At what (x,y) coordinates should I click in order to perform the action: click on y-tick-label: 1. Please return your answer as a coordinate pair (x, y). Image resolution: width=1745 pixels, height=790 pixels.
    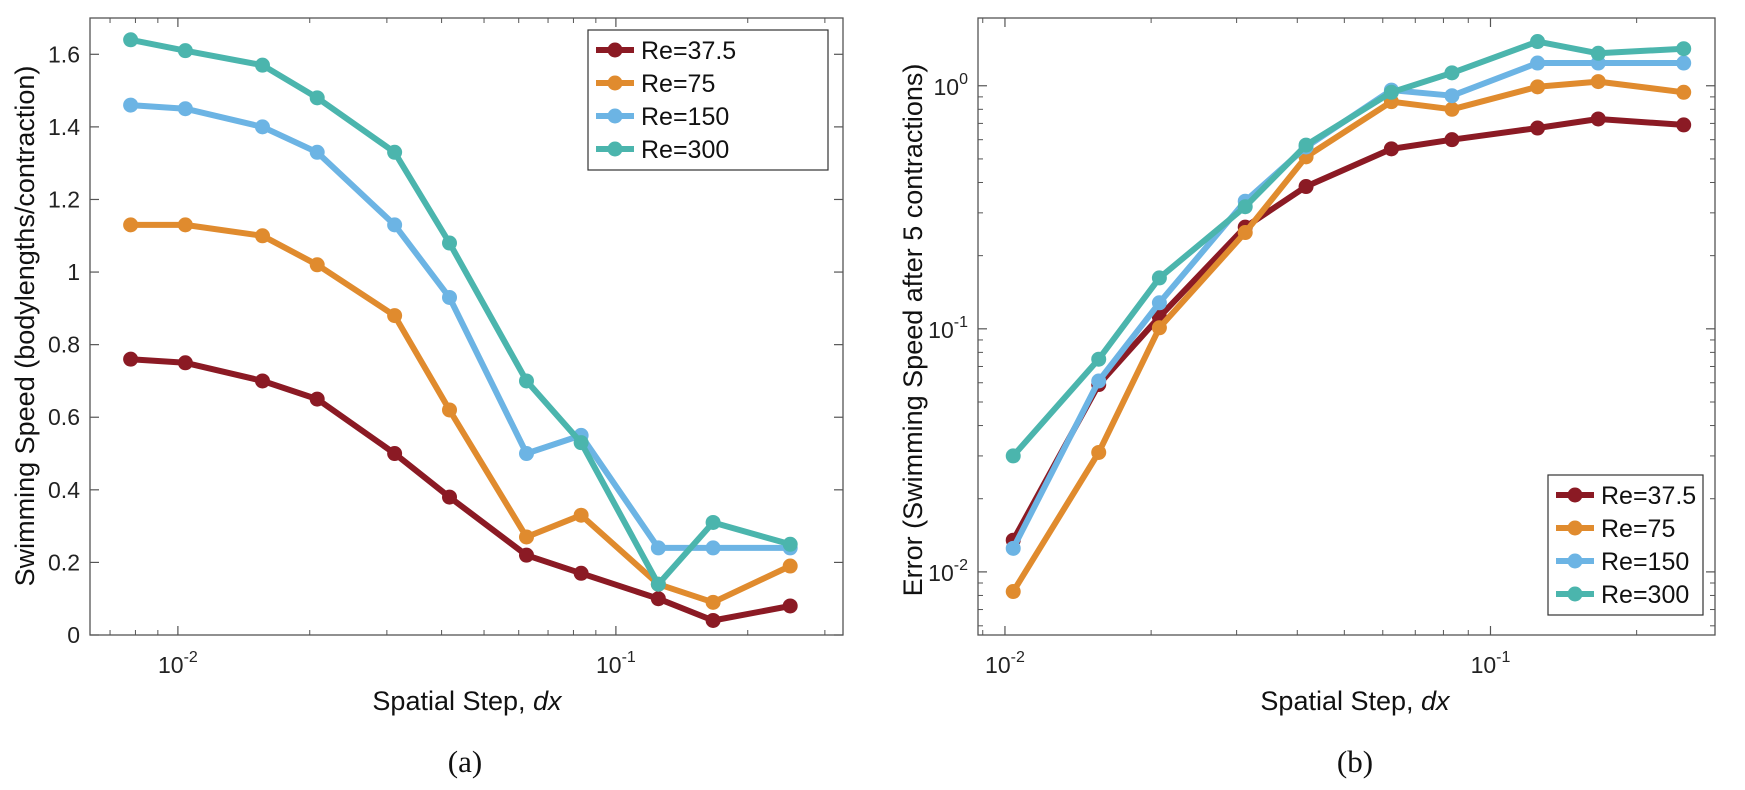
    Looking at the image, I should click on (73, 272).